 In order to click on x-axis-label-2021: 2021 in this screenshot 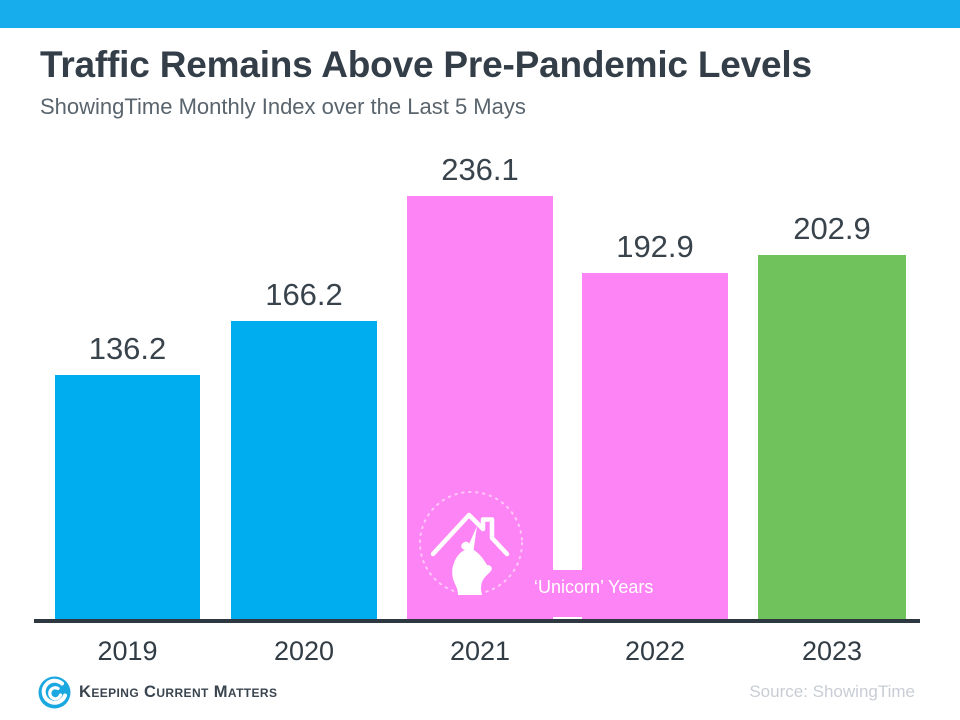, I will do `click(480, 651)`.